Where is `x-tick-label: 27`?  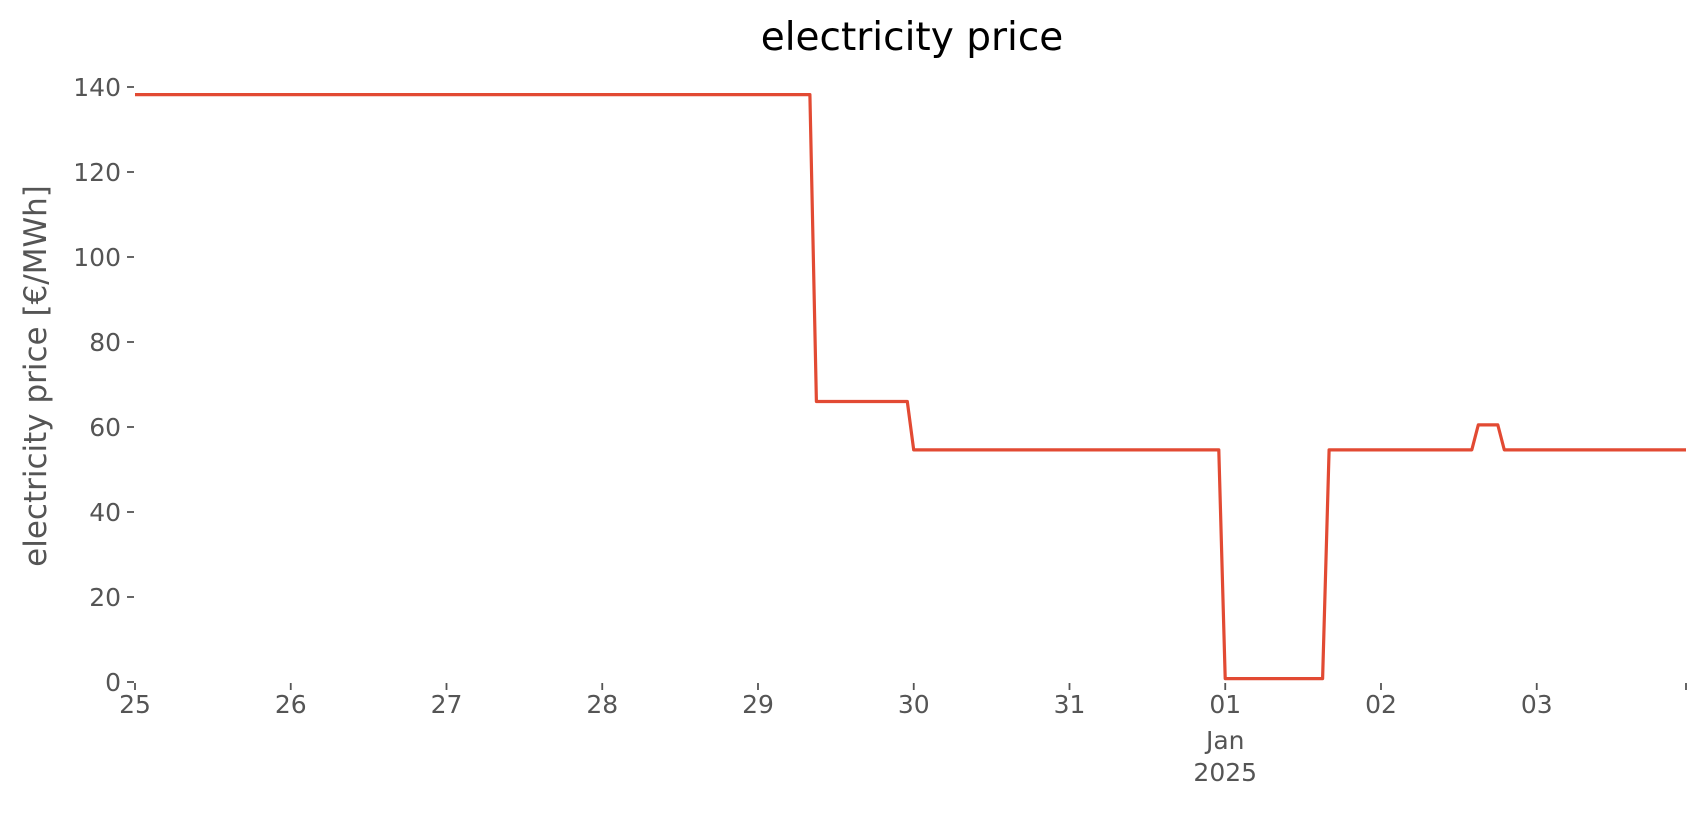
x-tick-label: 27 is located at coordinates (447, 704).